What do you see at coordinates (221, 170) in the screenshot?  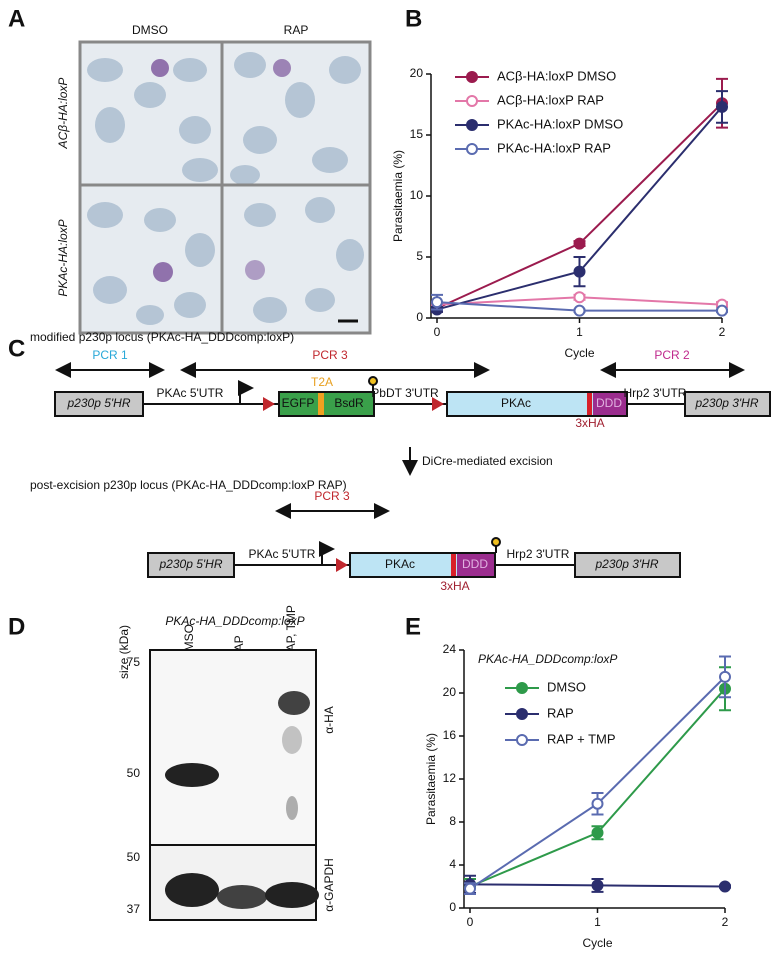 I see `parasites` at bounding box center [221, 170].